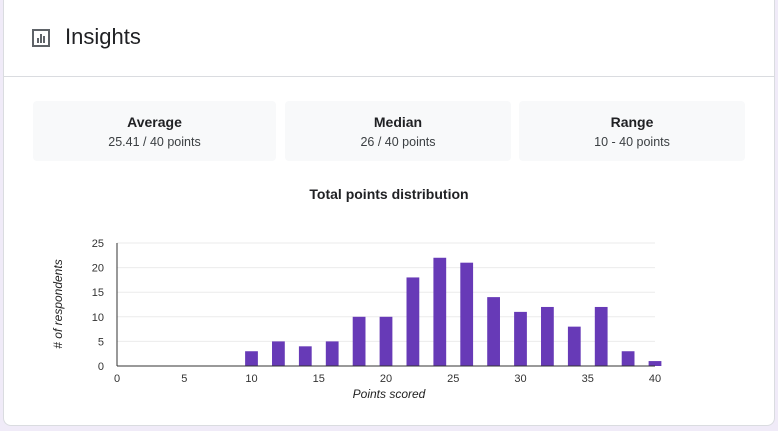 The height and width of the screenshot is (431, 778). Describe the element at coordinates (154, 122) in the screenshot. I see `average-label: Average` at that location.